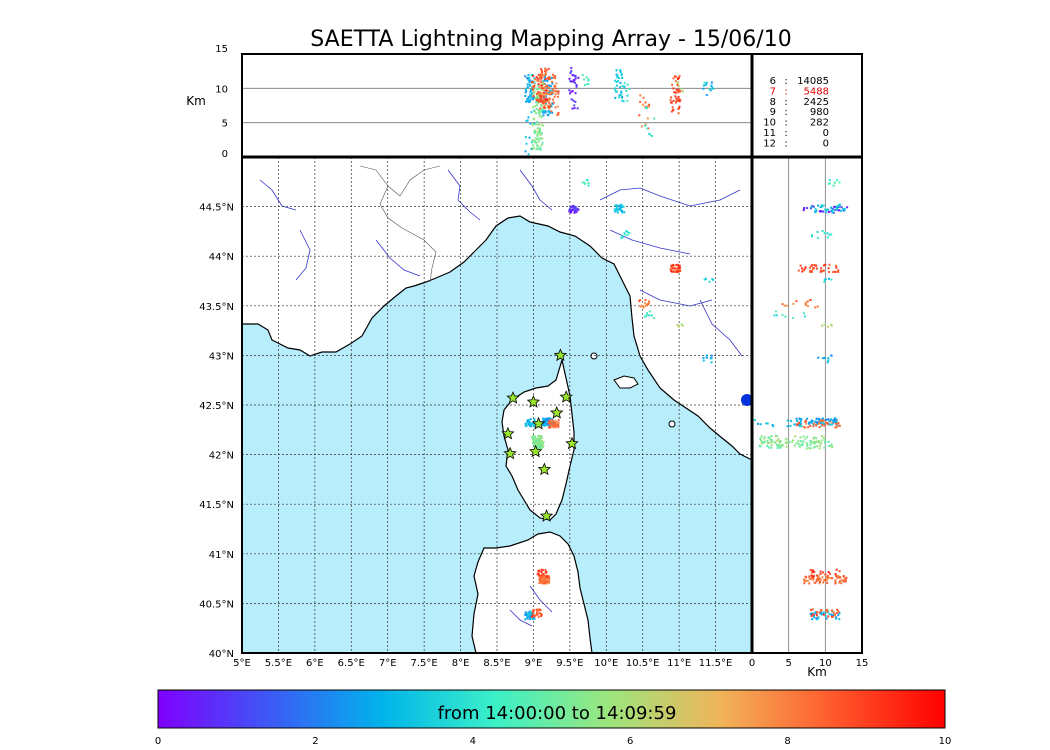 The width and height of the screenshot is (1050, 750). Describe the element at coordinates (315, 663) in the screenshot. I see `map-lon-label: 6°E` at that location.